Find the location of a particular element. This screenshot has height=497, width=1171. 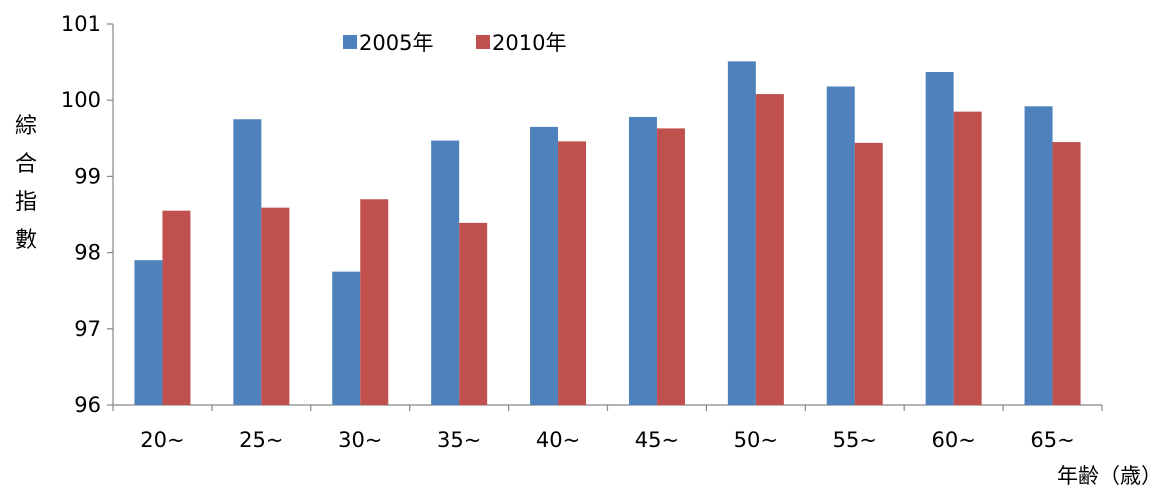

y-tick-label: 96 is located at coordinates (87, 405).